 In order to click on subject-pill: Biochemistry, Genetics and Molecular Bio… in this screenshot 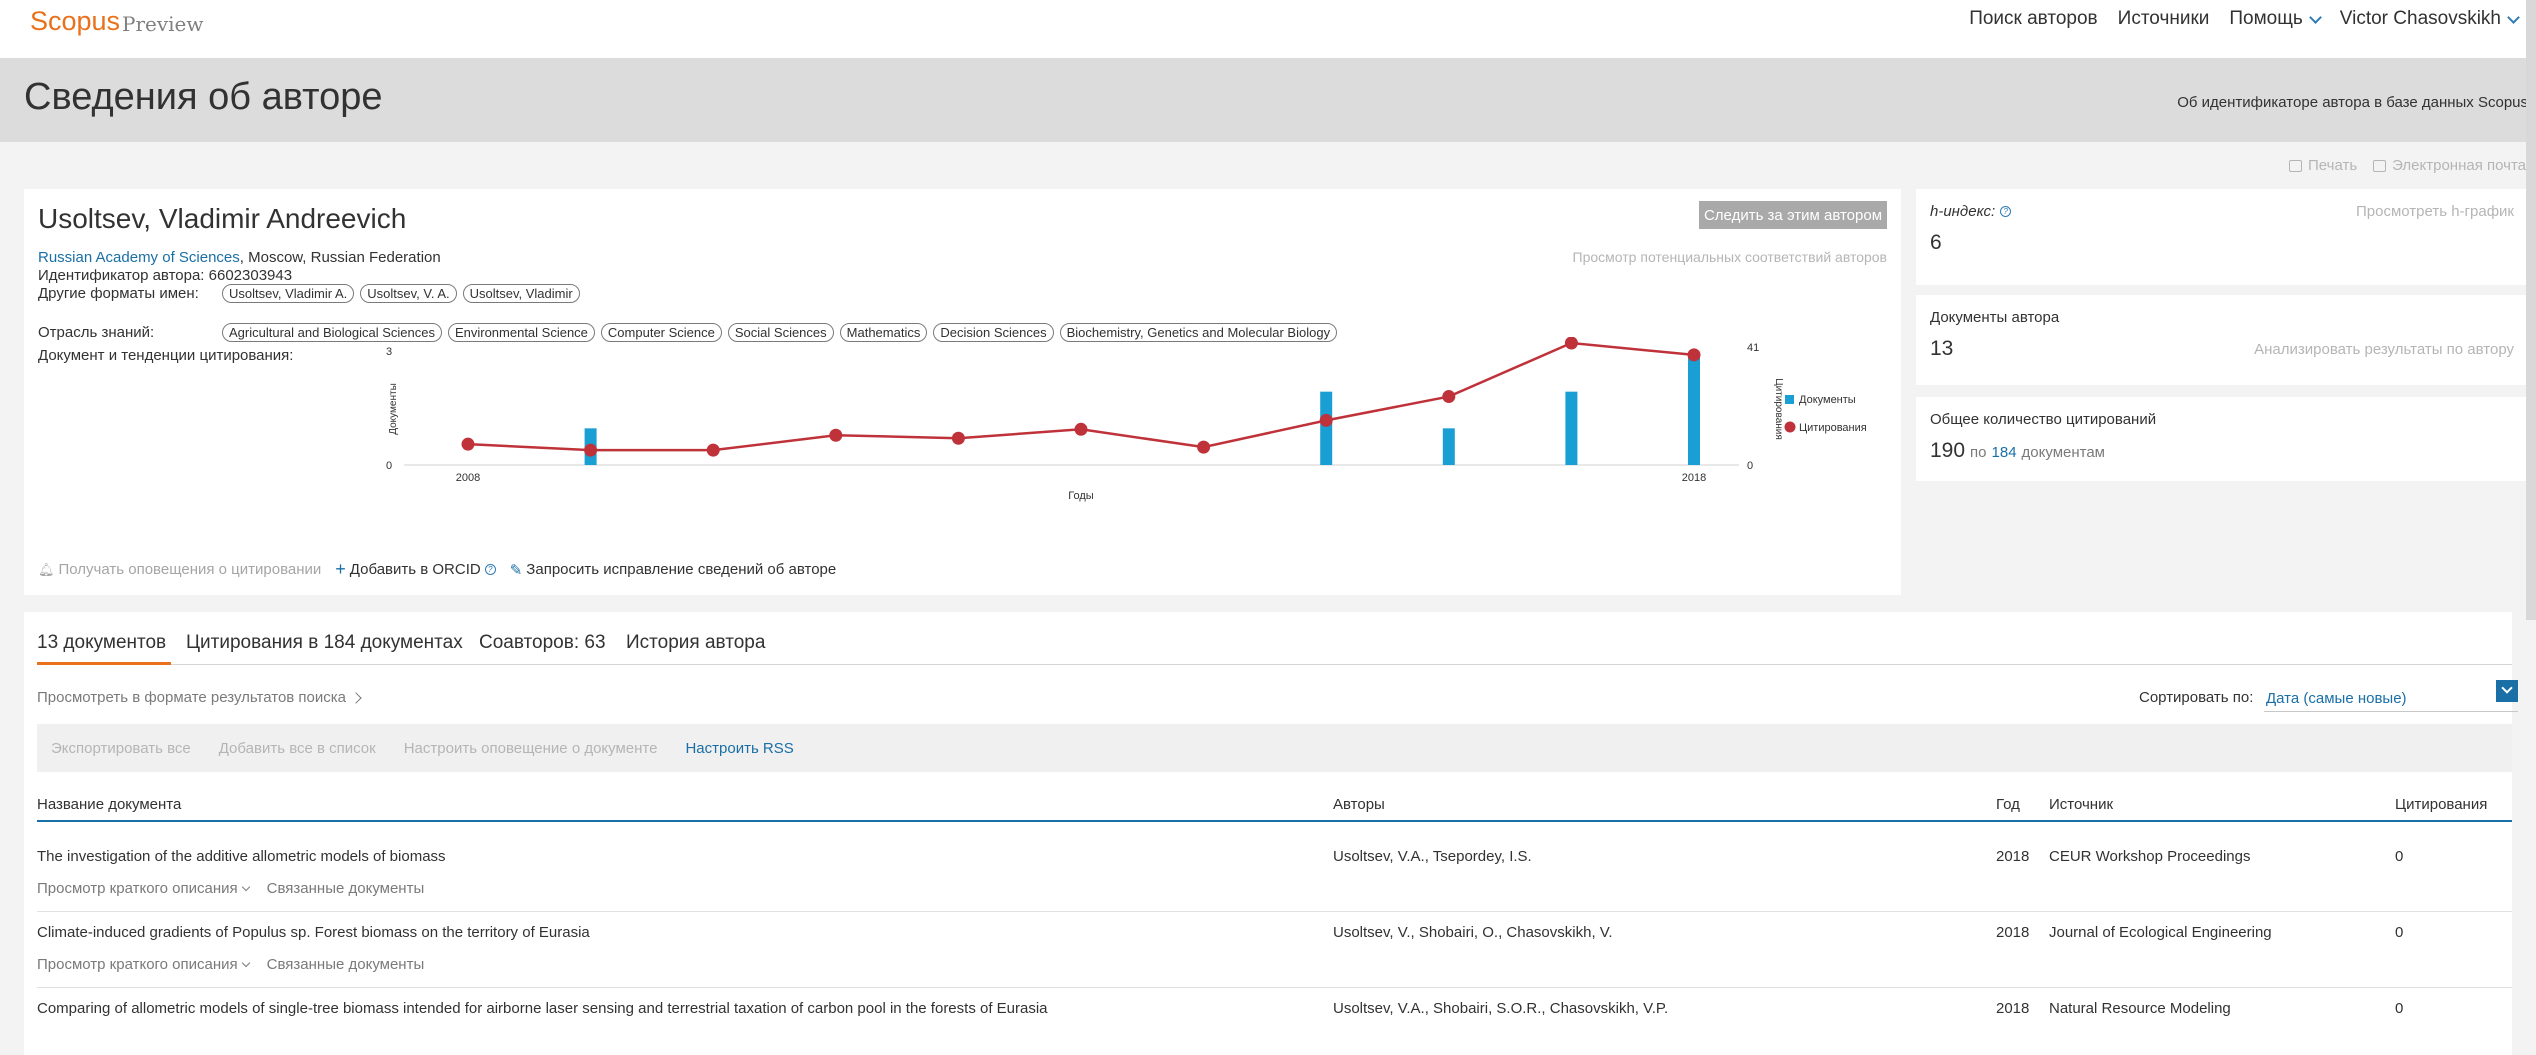, I will do `click(1198, 332)`.